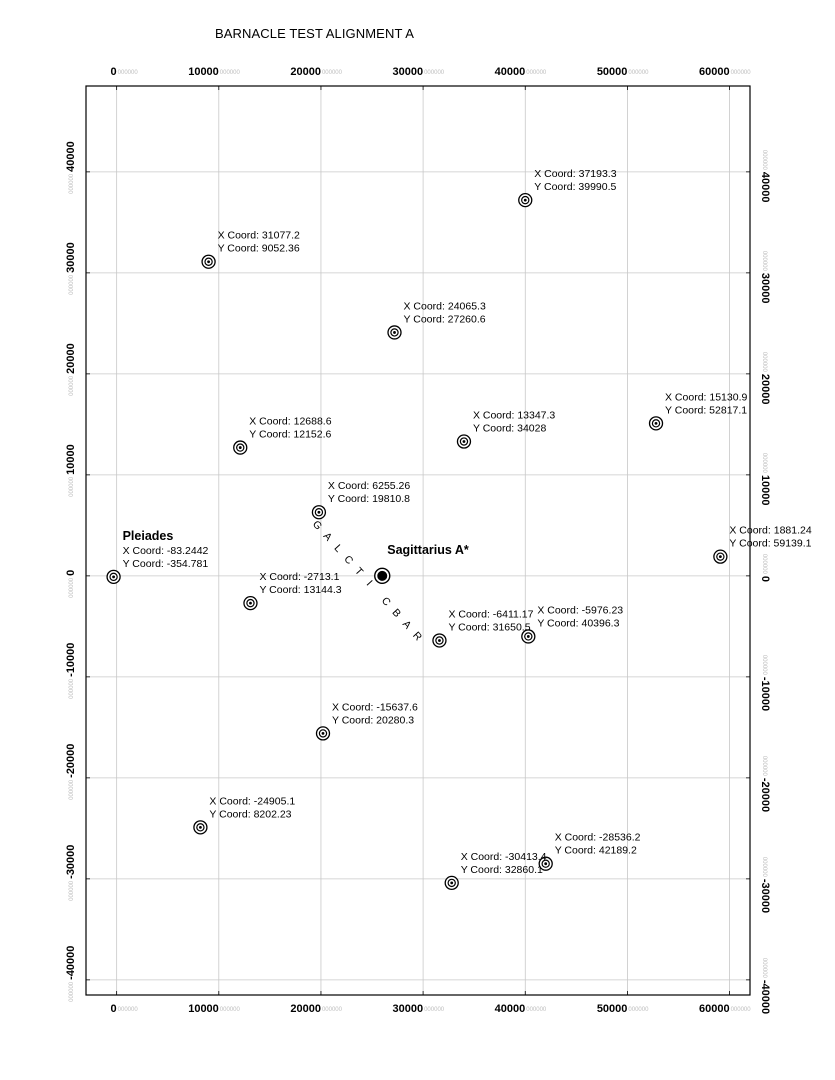 The width and height of the screenshot is (835, 1080). What do you see at coordinates (71, 459) in the screenshot?
I see `y-tick-label-left: 10000` at bounding box center [71, 459].